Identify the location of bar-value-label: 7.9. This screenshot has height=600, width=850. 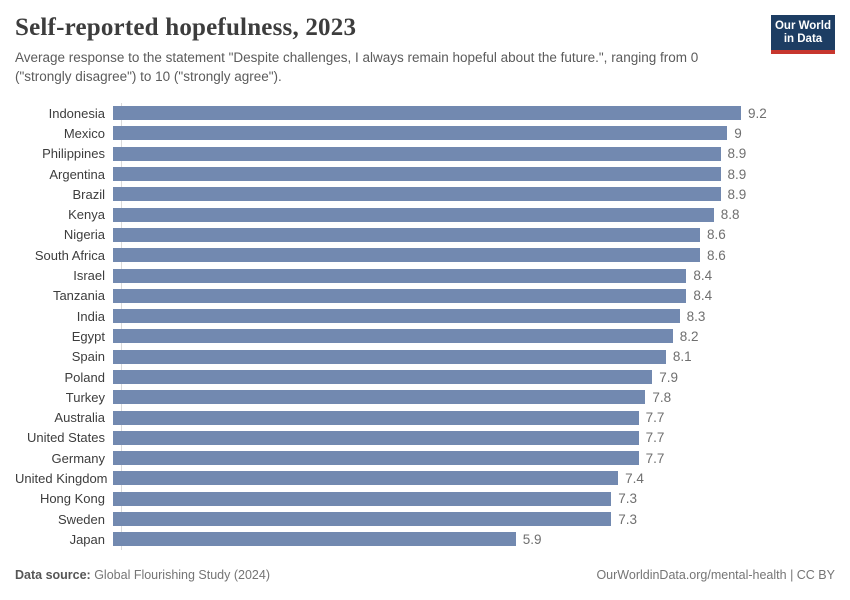
(669, 377).